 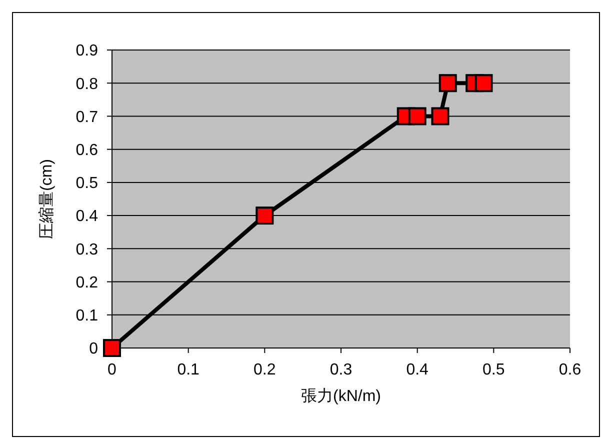 I want to click on y-tick-label: 0.6, so click(x=87, y=151).